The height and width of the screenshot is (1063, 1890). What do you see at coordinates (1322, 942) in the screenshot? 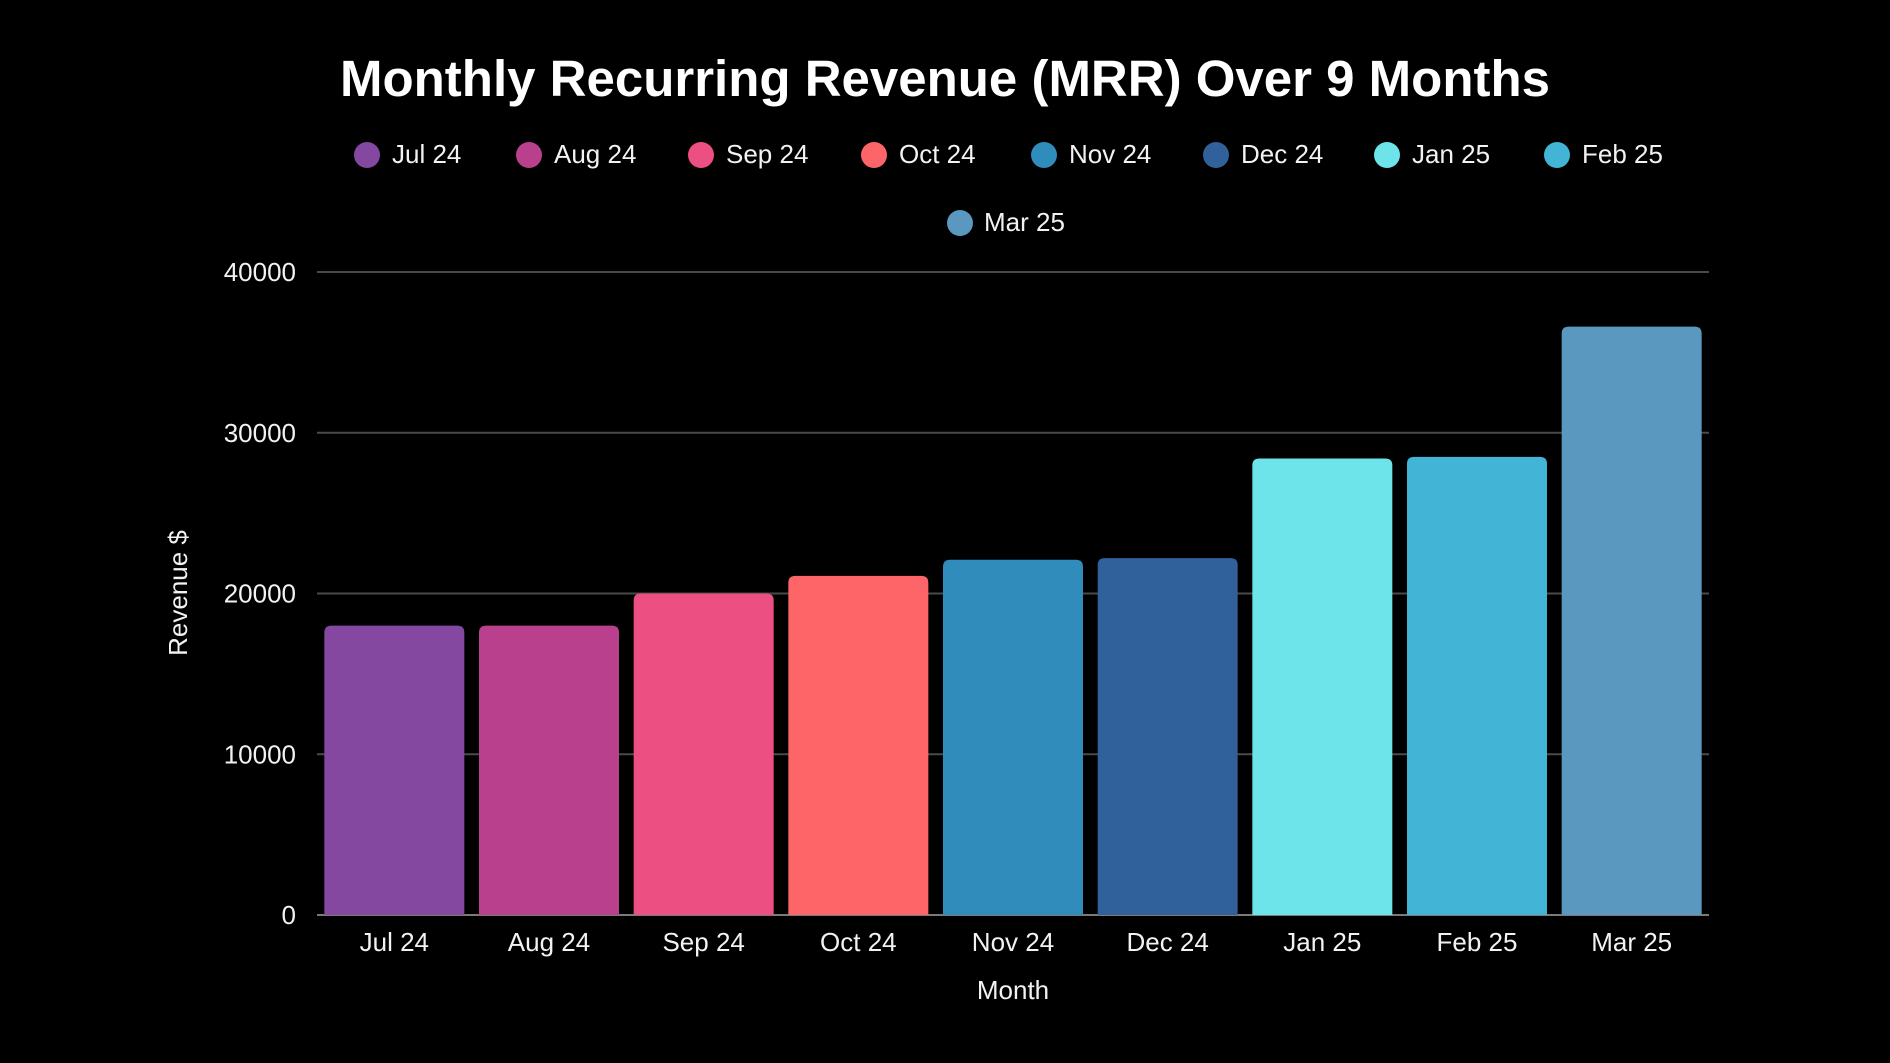
I see `x-tick-label: Jan 25` at bounding box center [1322, 942].